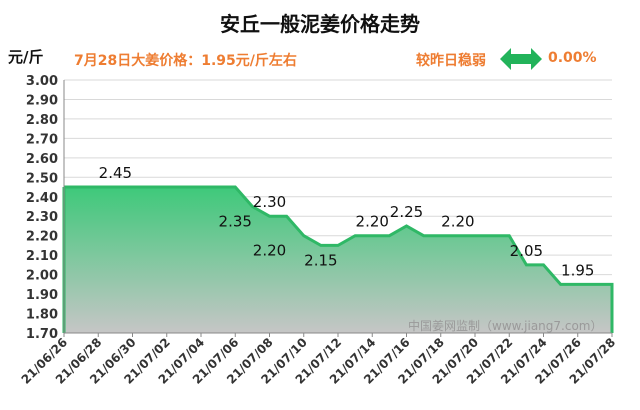 This screenshot has width=640, height=410. I want to click on data-label: 1.95, so click(577, 270).